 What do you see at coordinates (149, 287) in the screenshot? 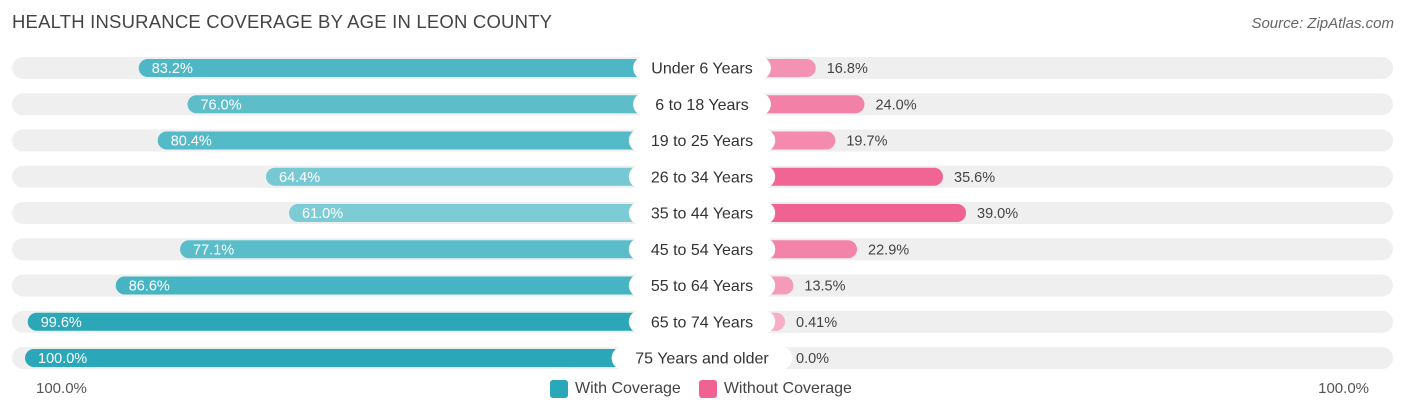
I see `value-label-with-coverage: 86.6%` at bounding box center [149, 287].